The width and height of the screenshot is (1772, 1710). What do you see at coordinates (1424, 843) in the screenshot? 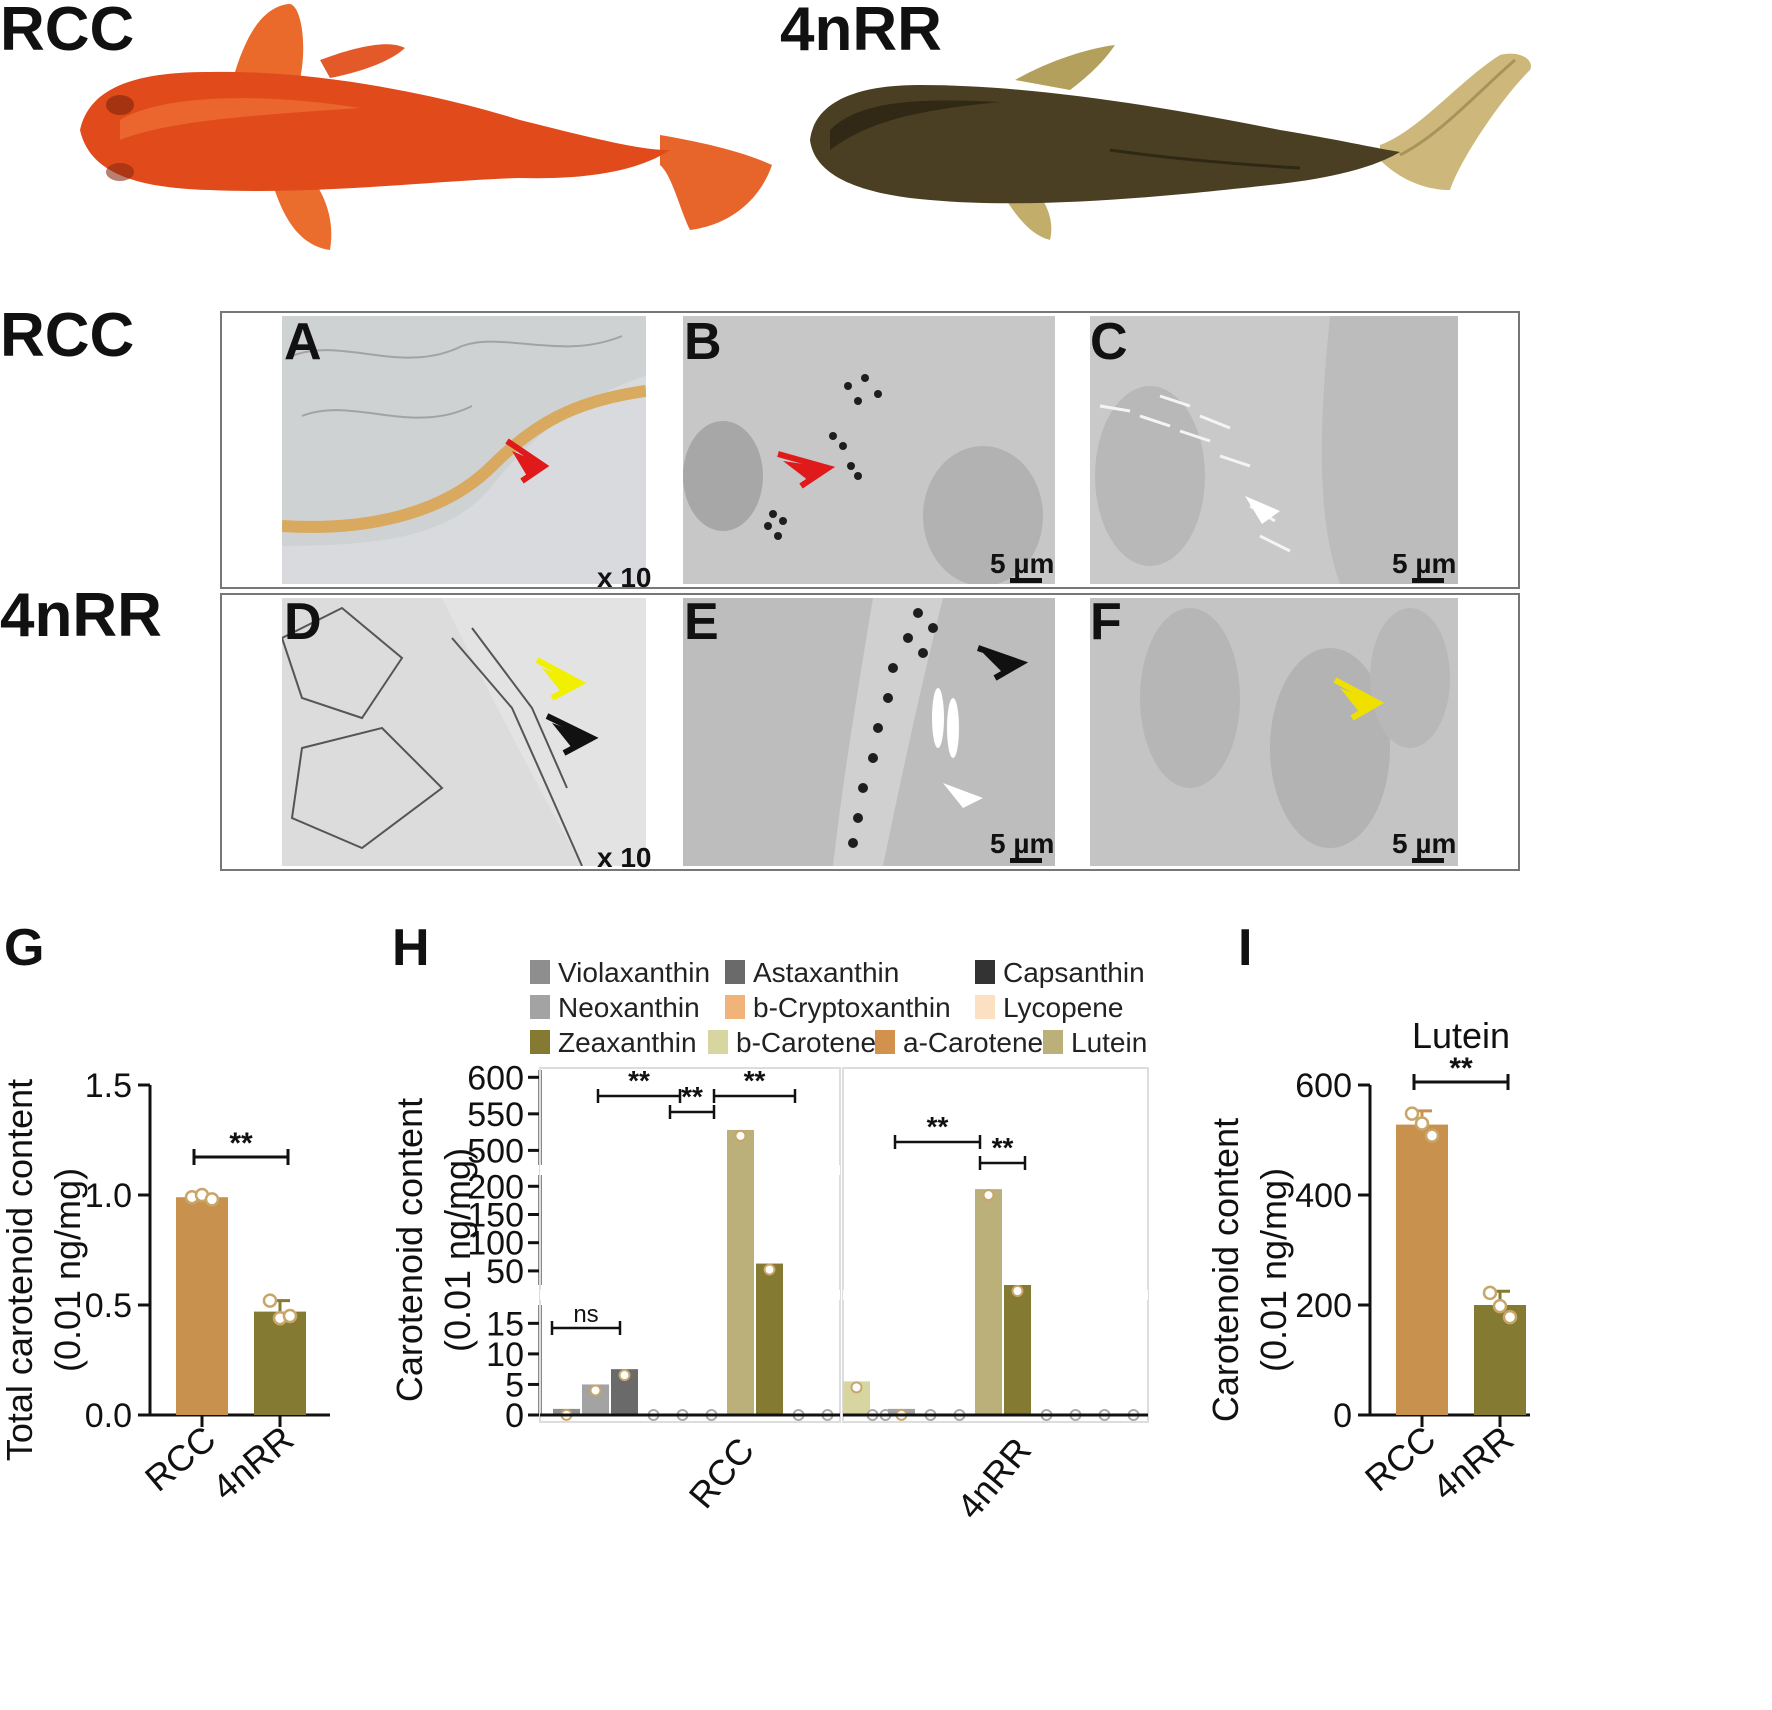
I see `panel-f-scale: 5 µm` at bounding box center [1424, 843].